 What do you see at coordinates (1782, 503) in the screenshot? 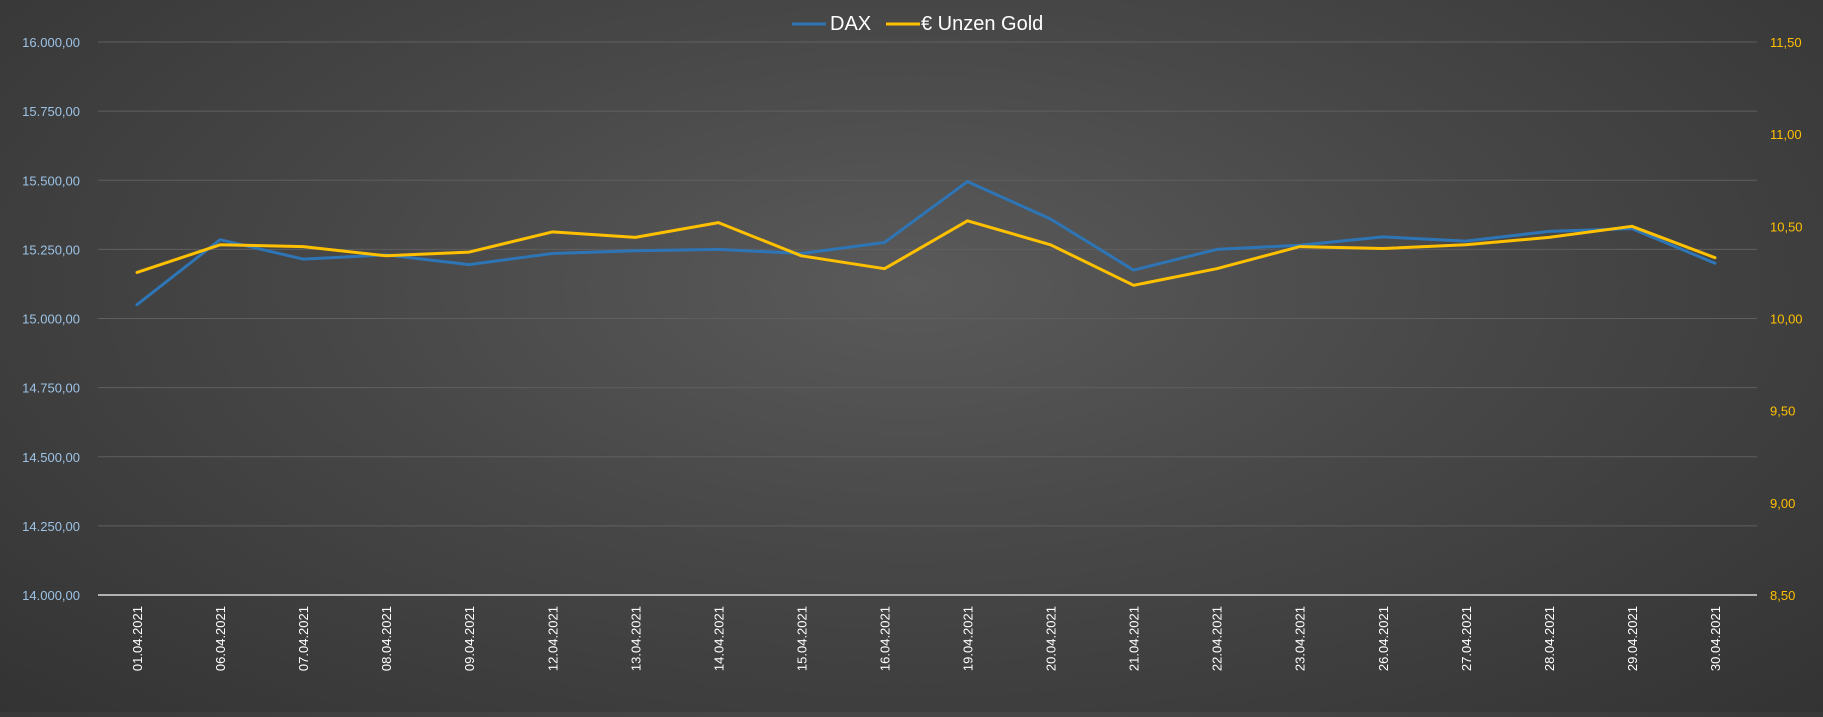
I see `right-axis-tick-label: 9,00` at bounding box center [1782, 503].